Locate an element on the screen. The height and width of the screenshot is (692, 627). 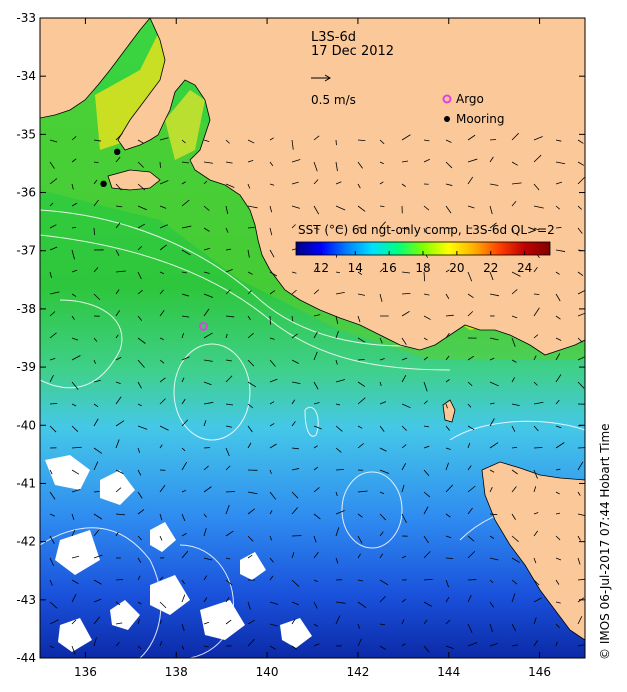
tasmania is located at coordinates (533, 551).